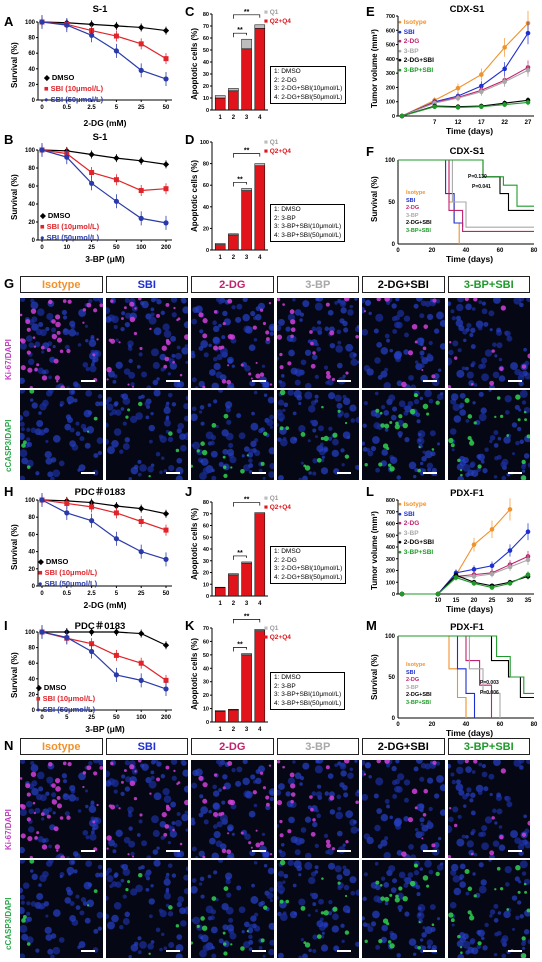 This screenshot has height=962, width=542. Describe the element at coordinates (489, 683) in the screenshot. I see `p-value-1: P=0.003` at that location.